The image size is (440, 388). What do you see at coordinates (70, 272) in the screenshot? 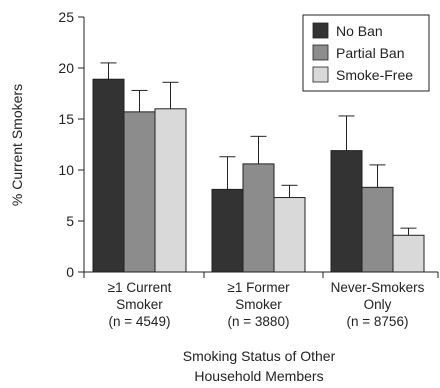
I see `y-tick-label: 0` at bounding box center [70, 272].